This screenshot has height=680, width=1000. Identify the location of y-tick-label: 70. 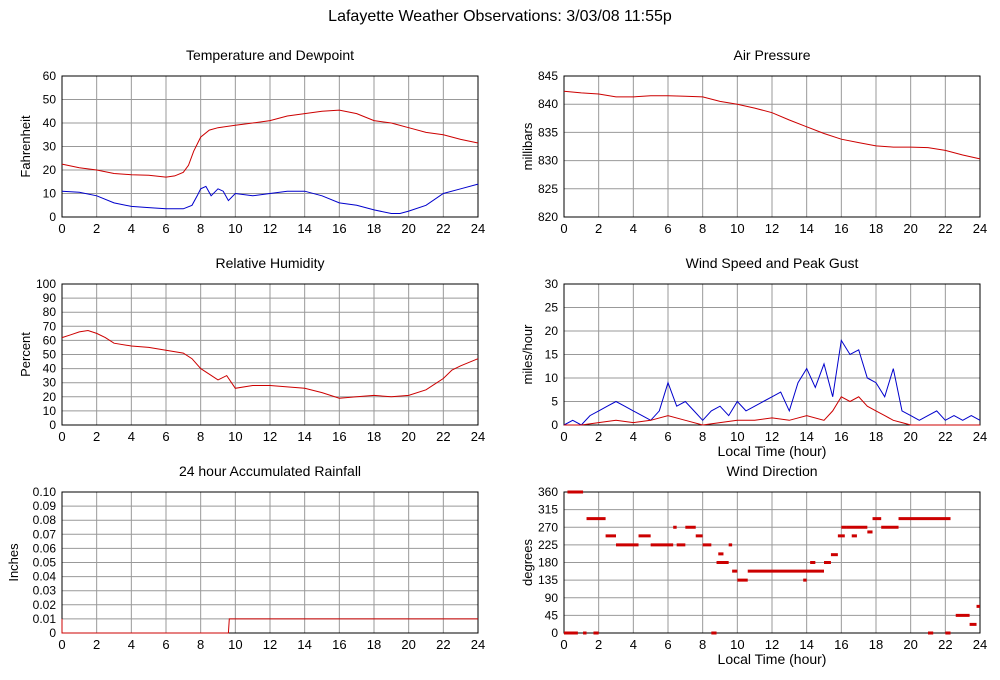
(50, 326).